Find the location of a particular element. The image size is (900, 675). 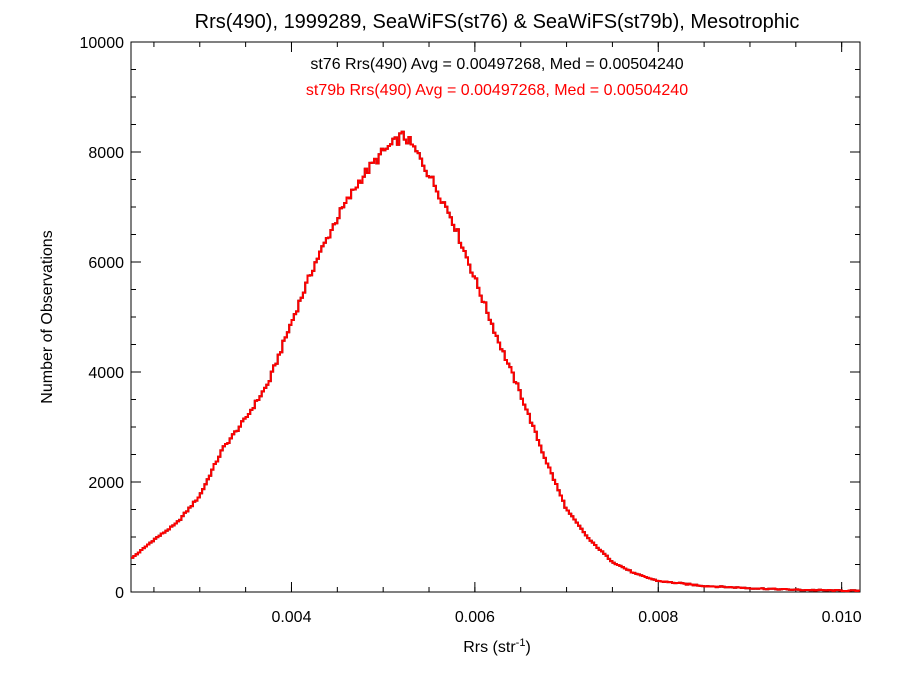

y-tick-label: 10000 is located at coordinates (102, 43).